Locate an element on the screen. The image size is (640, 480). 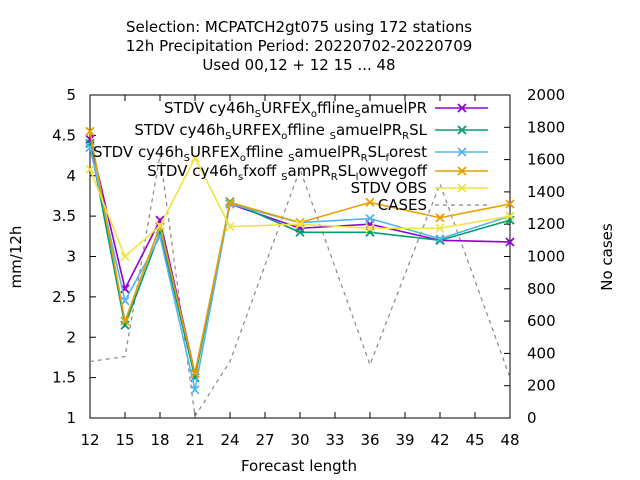
x-tick-label: 27 is located at coordinates (264, 440).